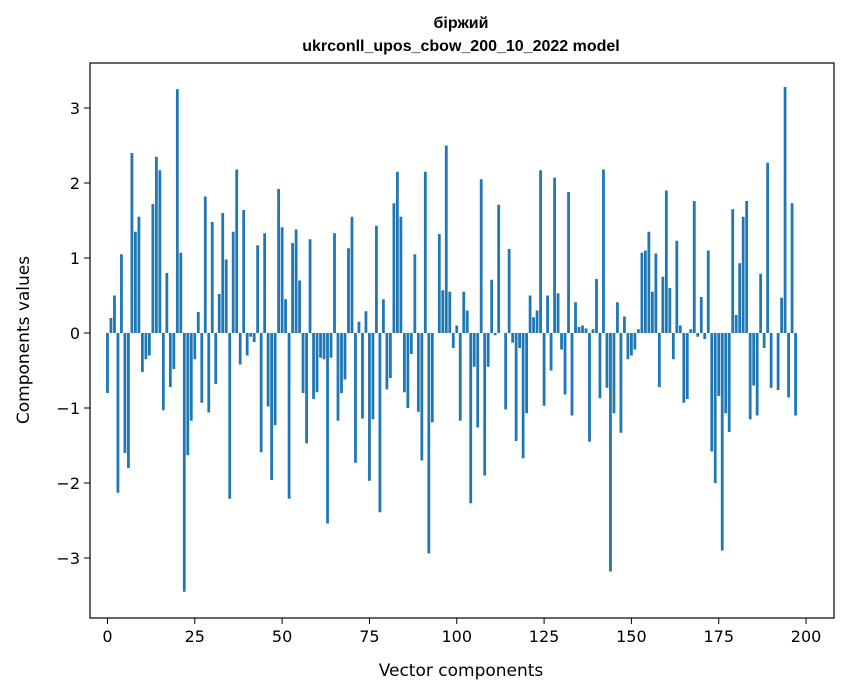 This screenshot has width=847, height=696. I want to click on x-tick-label: 125, so click(544, 636).